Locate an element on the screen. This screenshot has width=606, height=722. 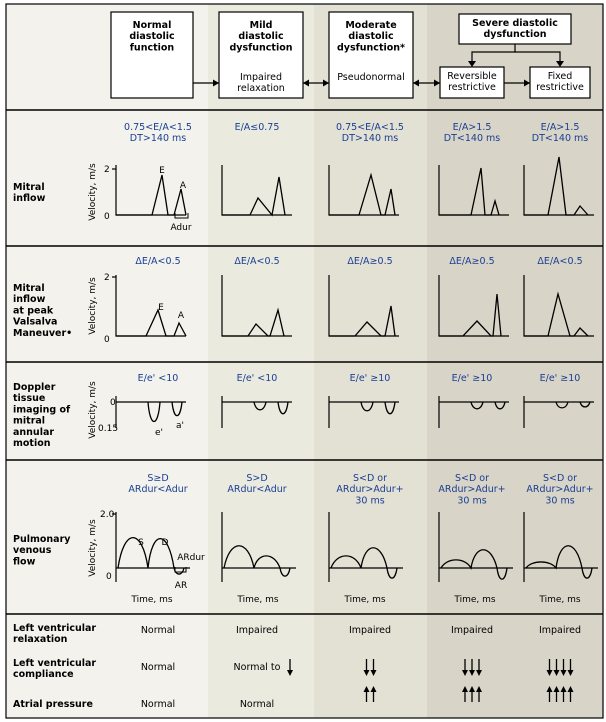
s-wave-label: S is located at coordinates (141, 543).